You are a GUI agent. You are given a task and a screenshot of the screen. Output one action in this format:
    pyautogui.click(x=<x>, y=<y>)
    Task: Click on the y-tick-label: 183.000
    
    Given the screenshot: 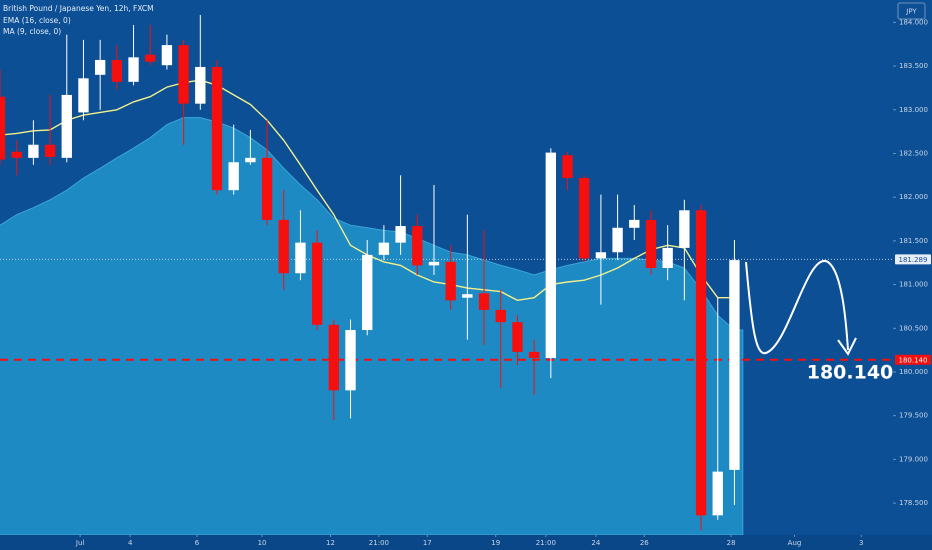 What is the action you would take?
    pyautogui.click(x=913, y=110)
    